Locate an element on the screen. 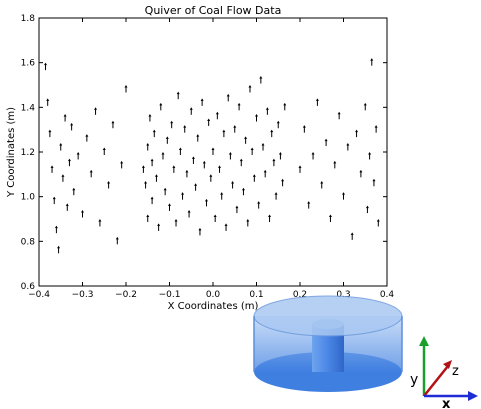 This screenshot has height=409, width=481. x-tick-label: −0.2 is located at coordinates (126, 295).